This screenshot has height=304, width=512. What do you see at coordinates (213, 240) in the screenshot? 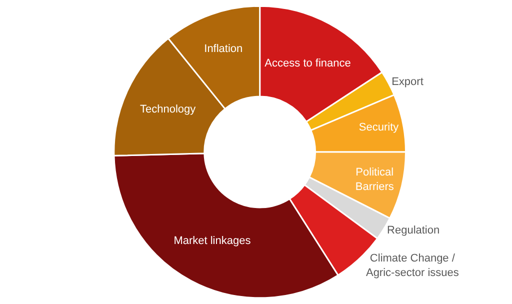
I see `slice-label: Market linkages` at bounding box center [213, 240].